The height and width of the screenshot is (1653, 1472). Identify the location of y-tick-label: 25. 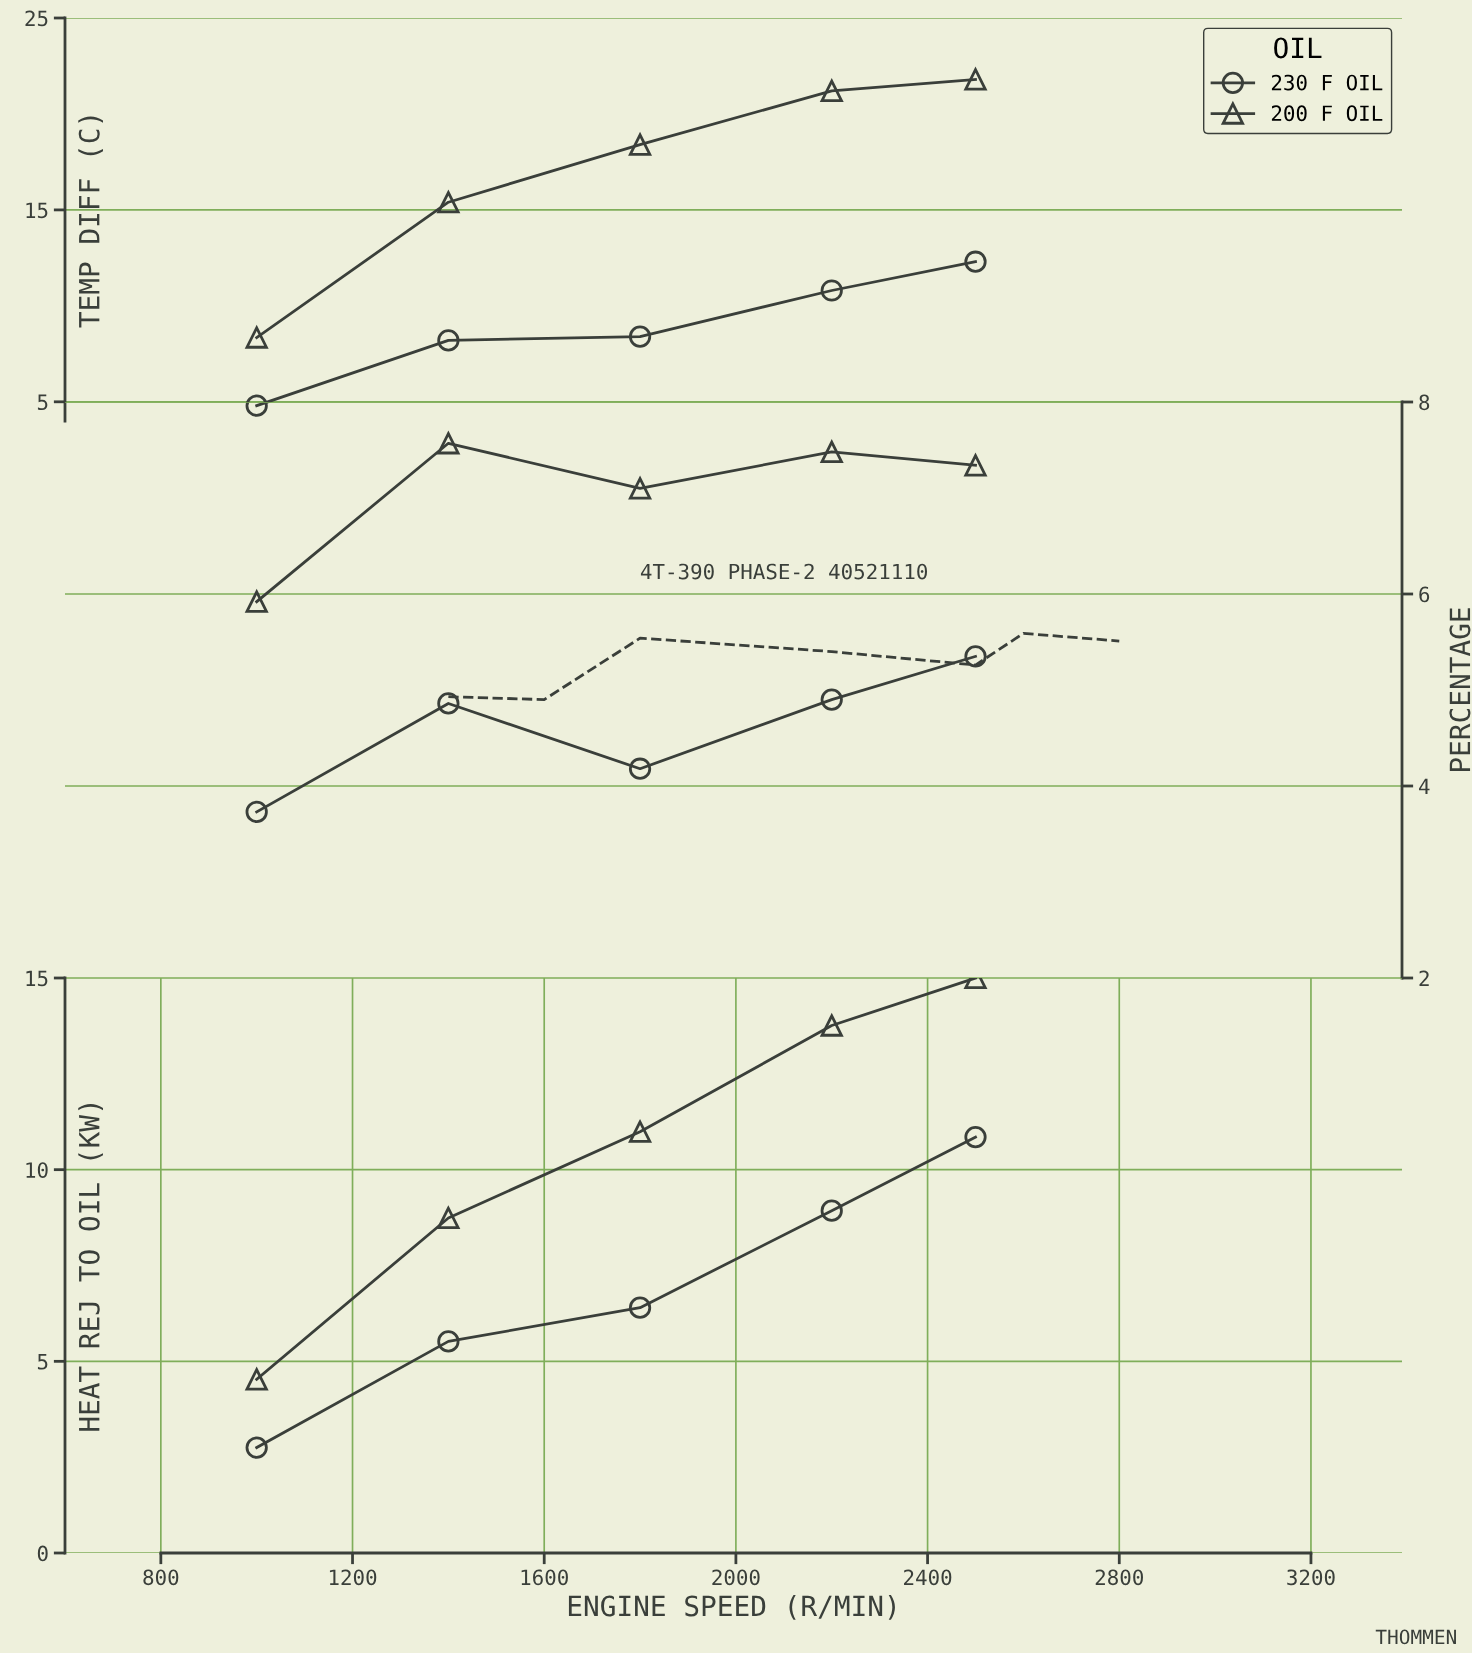
(36, 18).